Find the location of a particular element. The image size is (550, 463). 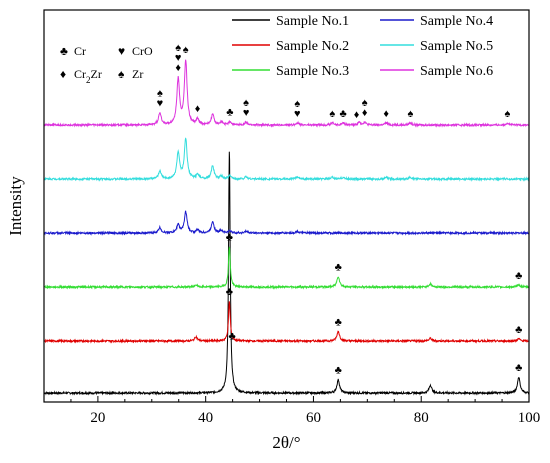

phase-label: CrO is located at coordinates (142, 51).